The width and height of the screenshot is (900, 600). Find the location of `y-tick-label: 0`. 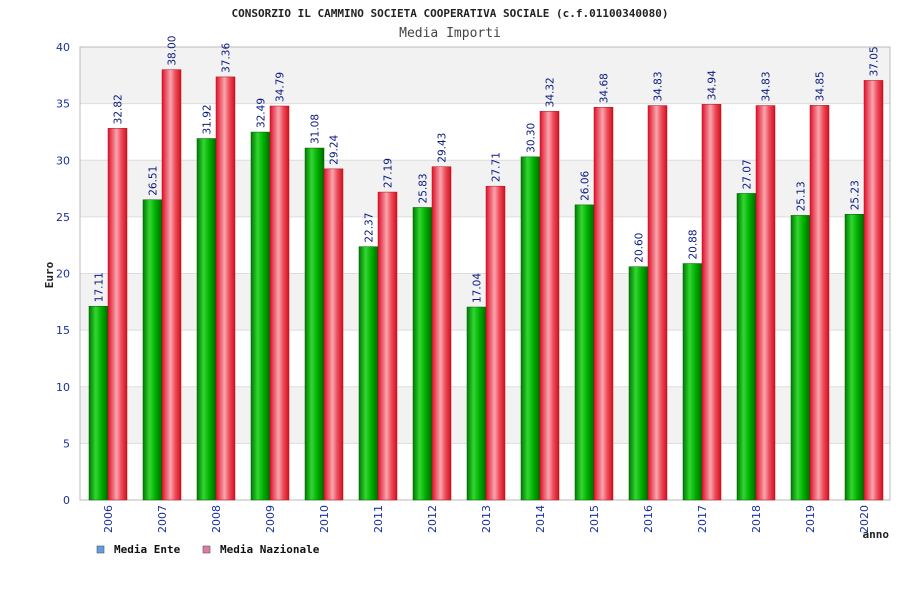

y-tick-label: 0 is located at coordinates (66, 500).